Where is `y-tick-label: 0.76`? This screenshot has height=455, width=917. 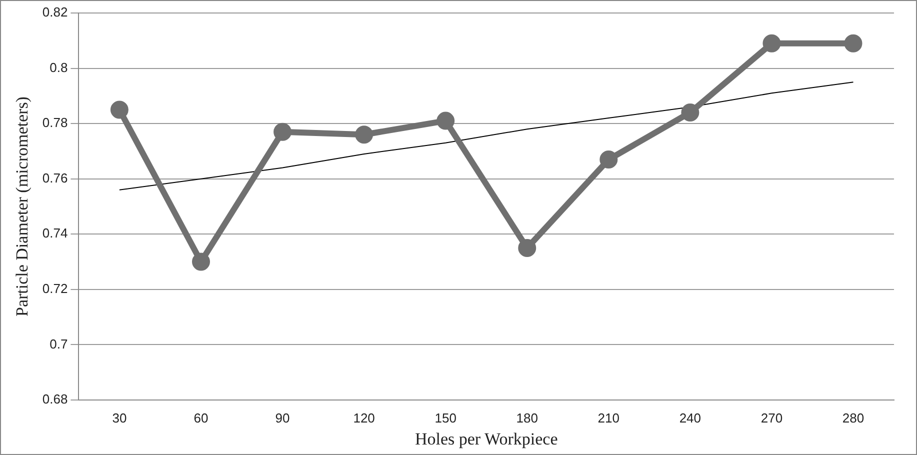
y-tick-label: 0.76 is located at coordinates (55, 178).